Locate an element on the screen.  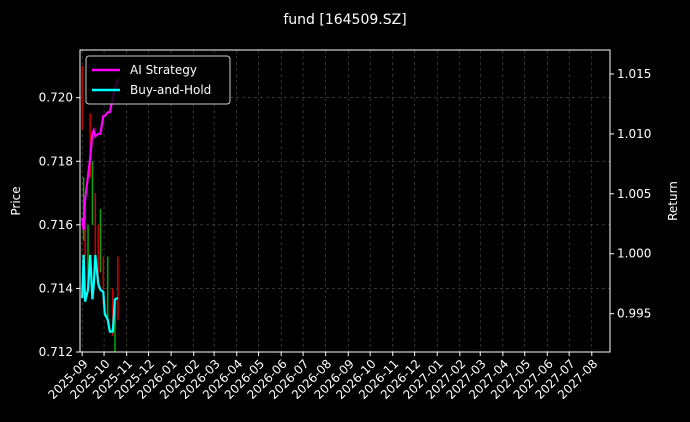
legend-box is located at coordinates (158, 80).